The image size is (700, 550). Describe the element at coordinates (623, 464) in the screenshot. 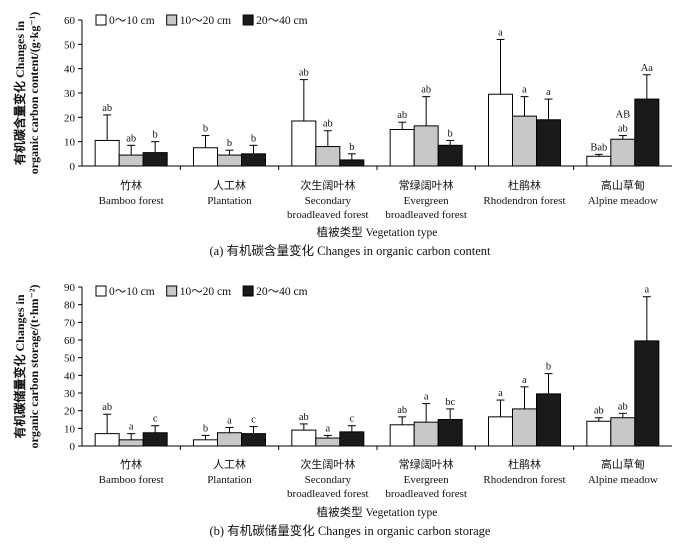

I see `category-label-zh: 高山草甸` at that location.